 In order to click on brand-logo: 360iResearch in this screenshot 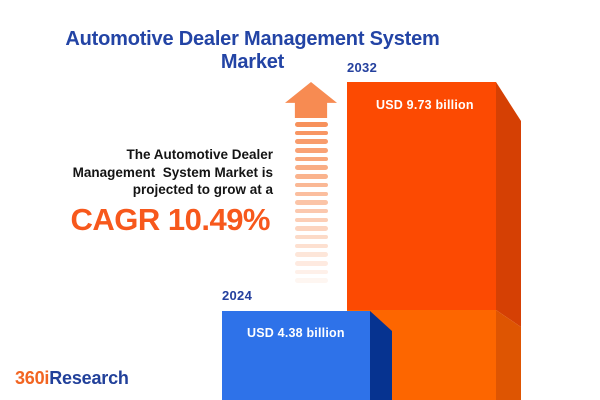, I will do `click(72, 378)`.